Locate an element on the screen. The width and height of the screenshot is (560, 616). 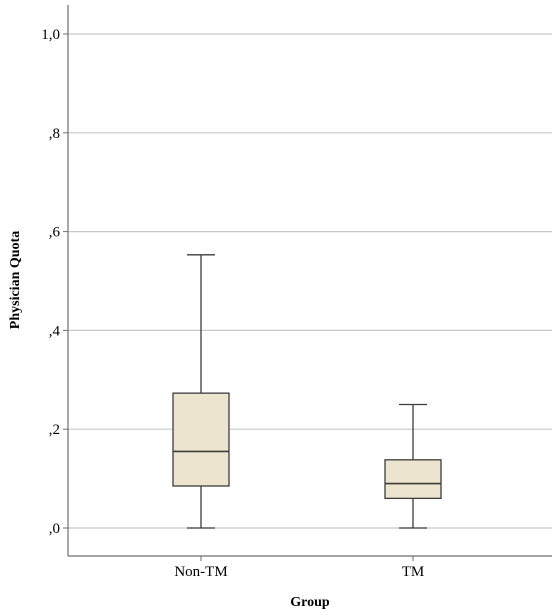
x-category-label: Non-TM is located at coordinates (200, 572).